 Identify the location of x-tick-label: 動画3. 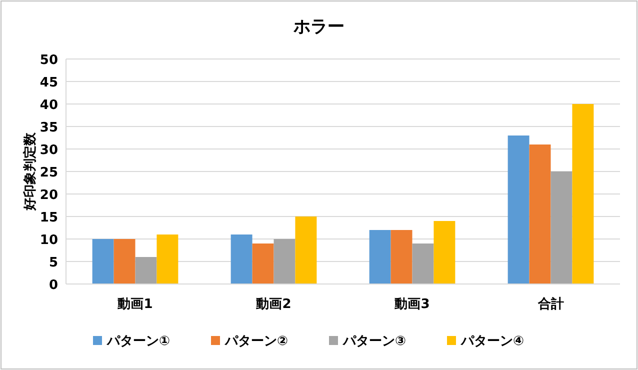
(412, 304).